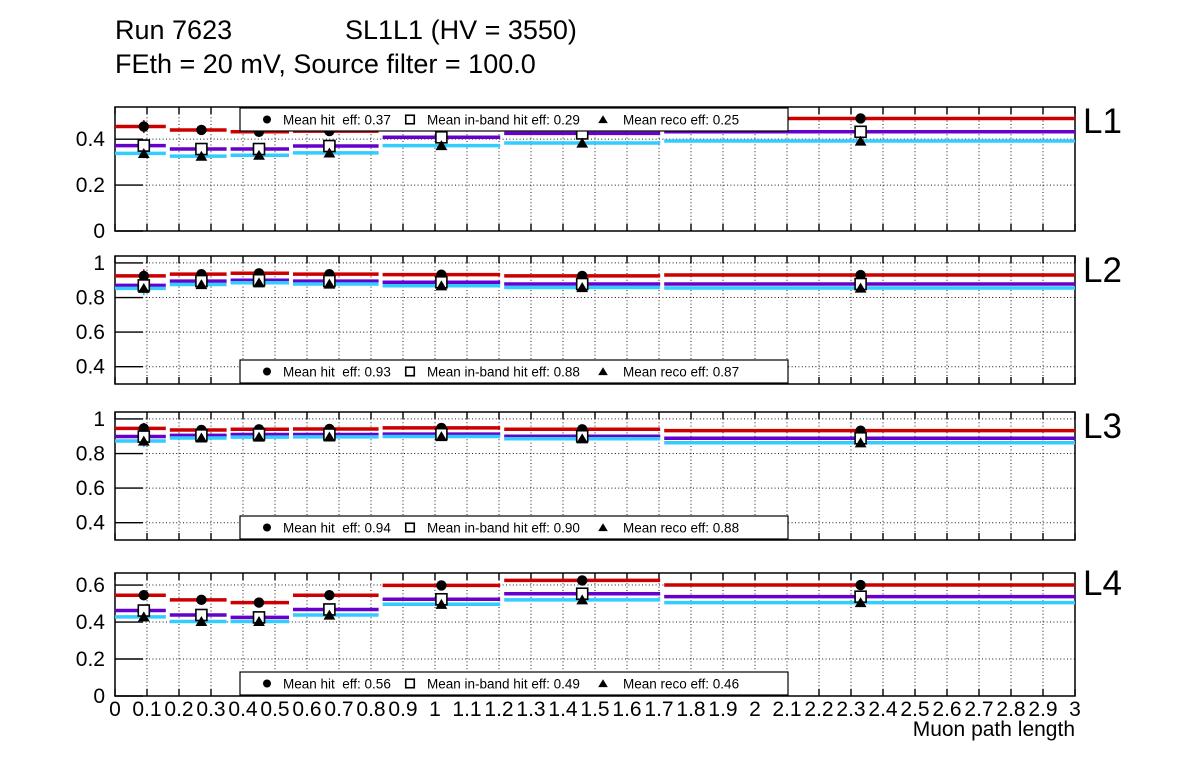 This screenshot has height=772, width=1196. I want to click on x-tick-label: 1.7, so click(658, 709).